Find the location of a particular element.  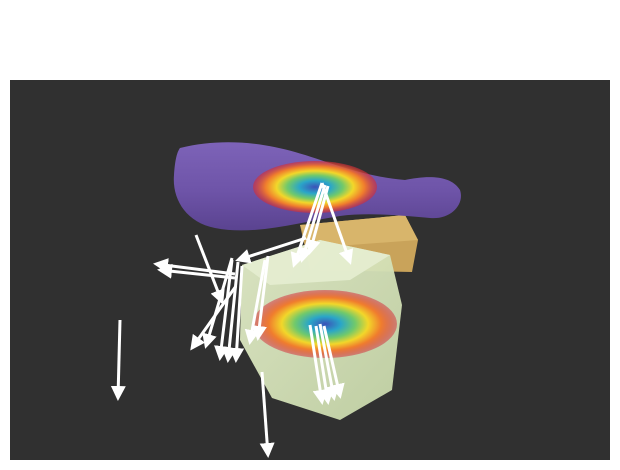

bottle-object is located at coordinates (317, 186).